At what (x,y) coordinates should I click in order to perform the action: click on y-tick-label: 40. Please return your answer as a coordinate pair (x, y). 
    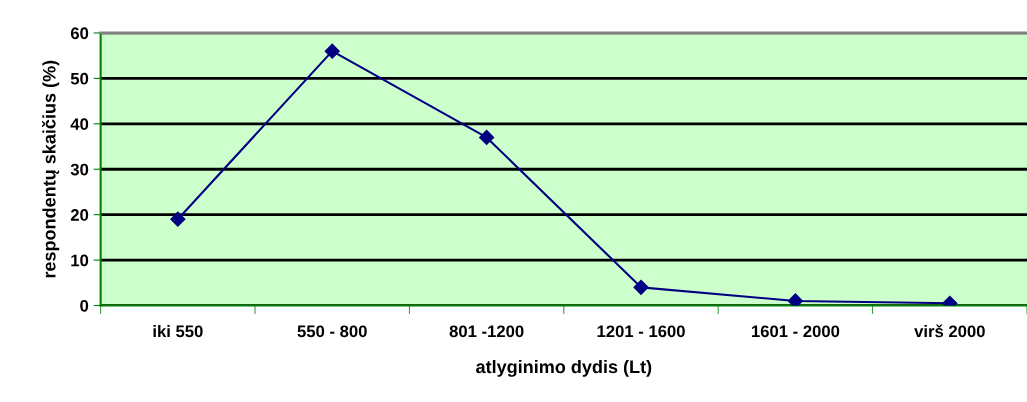
    Looking at the image, I should click on (79, 124).